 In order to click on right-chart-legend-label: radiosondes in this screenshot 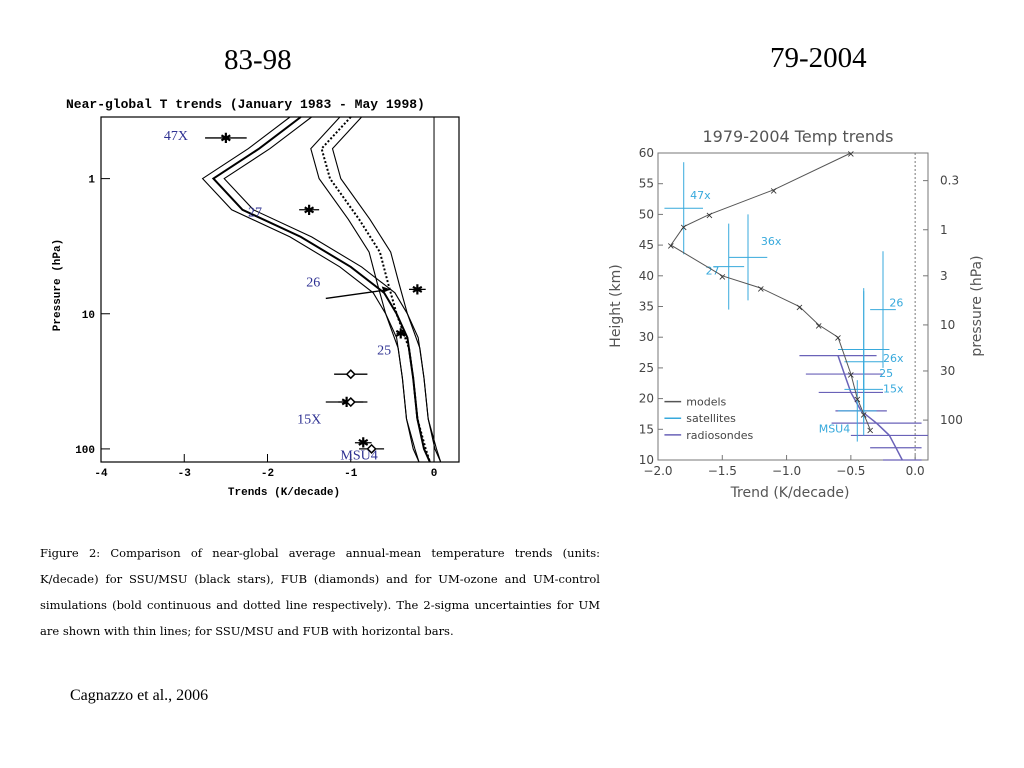, I will do `click(719, 435)`.